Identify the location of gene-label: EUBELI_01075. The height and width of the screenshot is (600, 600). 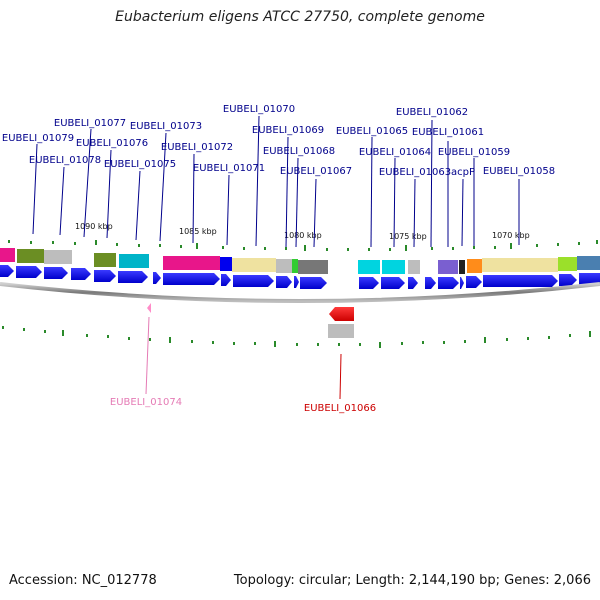
(140, 164).